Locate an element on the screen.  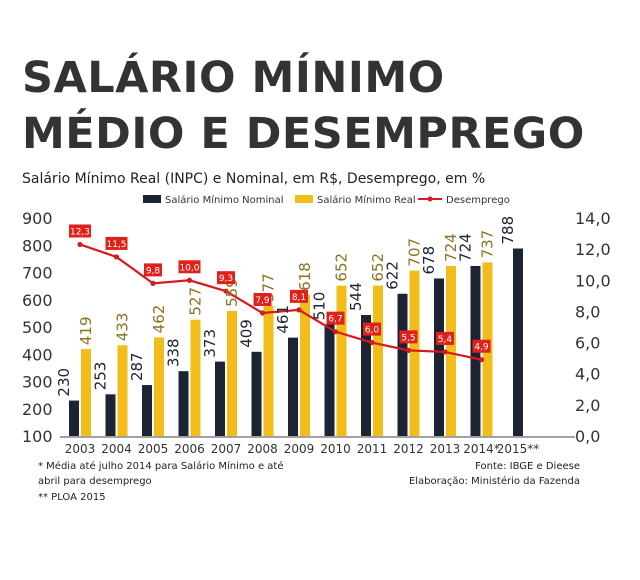
legend-label-desemprego: Desemprego is located at coordinates (478, 200).